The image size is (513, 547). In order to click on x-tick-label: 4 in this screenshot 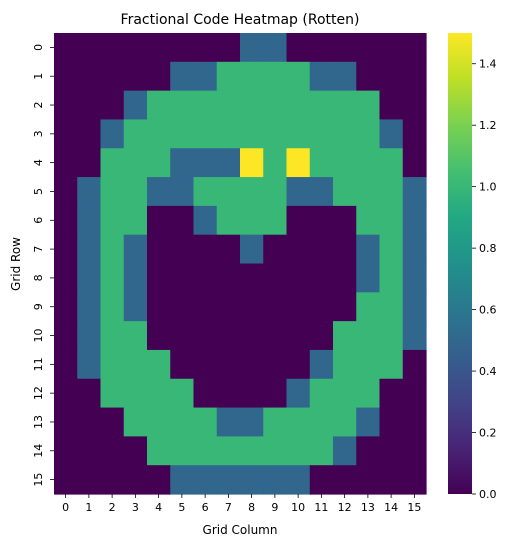, I will do `click(158, 507)`.